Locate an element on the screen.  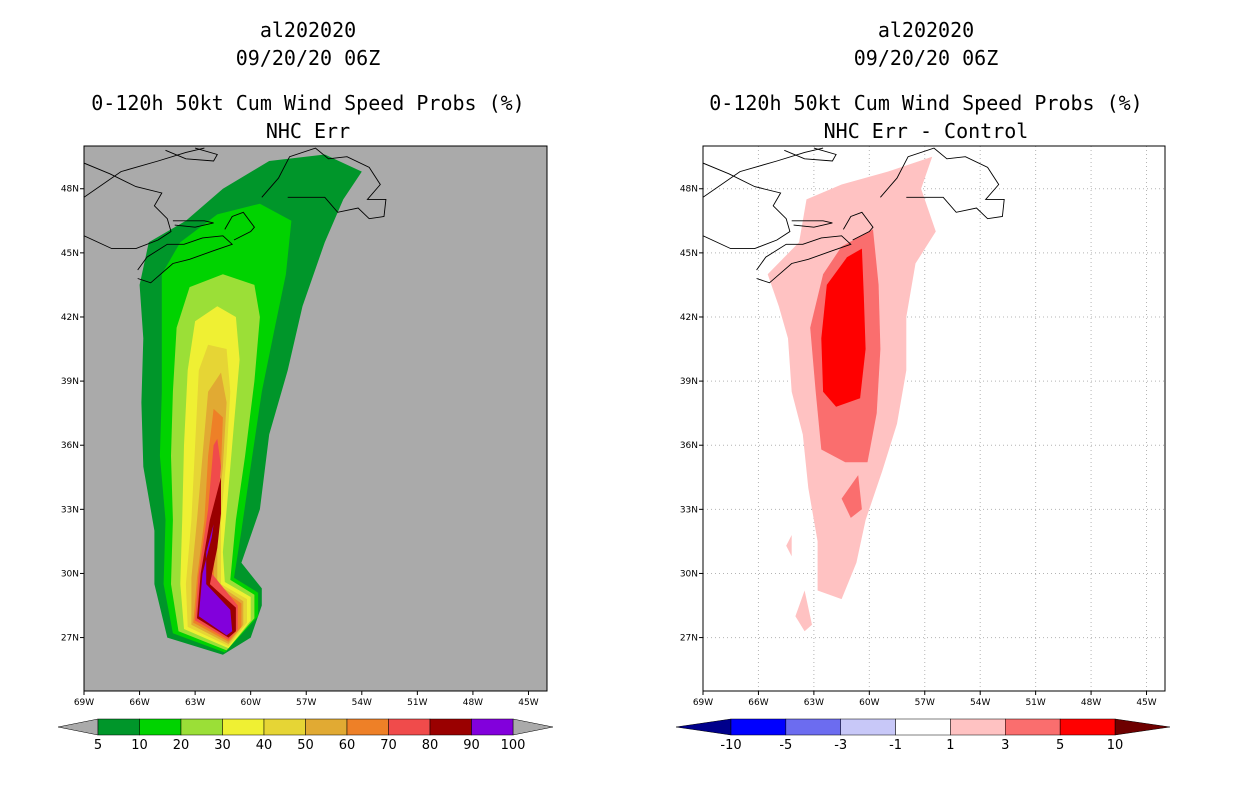
colorbar-label: 20 is located at coordinates (181, 745).